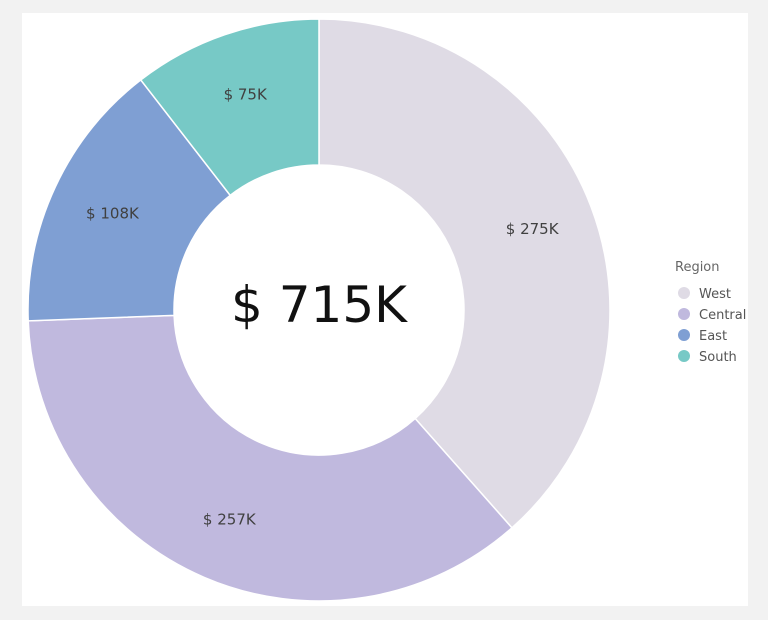 This screenshot has width=768, height=620. I want to click on data-label-central: $ 257K, so click(230, 520).